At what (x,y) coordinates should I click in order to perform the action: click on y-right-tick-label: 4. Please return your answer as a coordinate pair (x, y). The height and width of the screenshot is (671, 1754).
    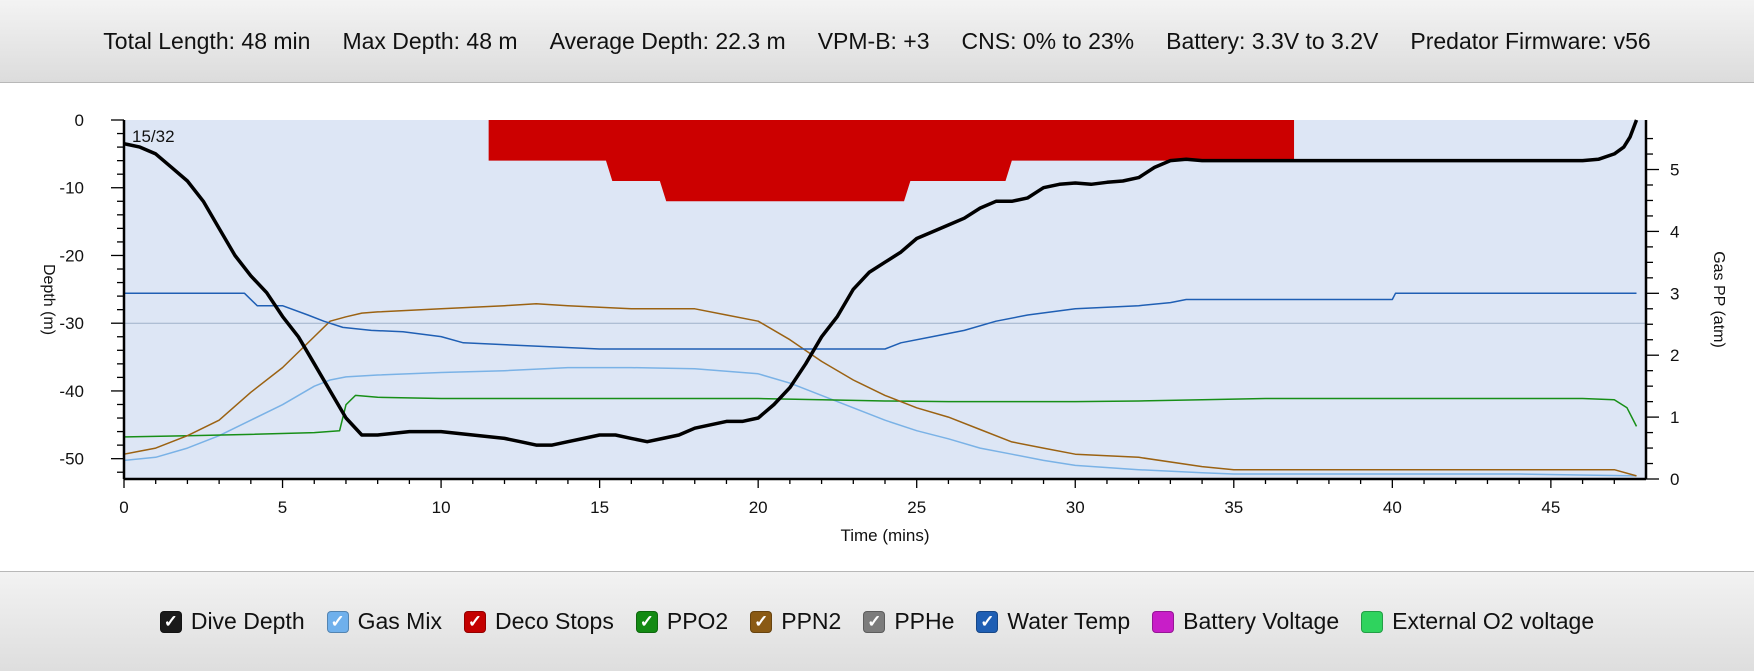
    Looking at the image, I should click on (1674, 231).